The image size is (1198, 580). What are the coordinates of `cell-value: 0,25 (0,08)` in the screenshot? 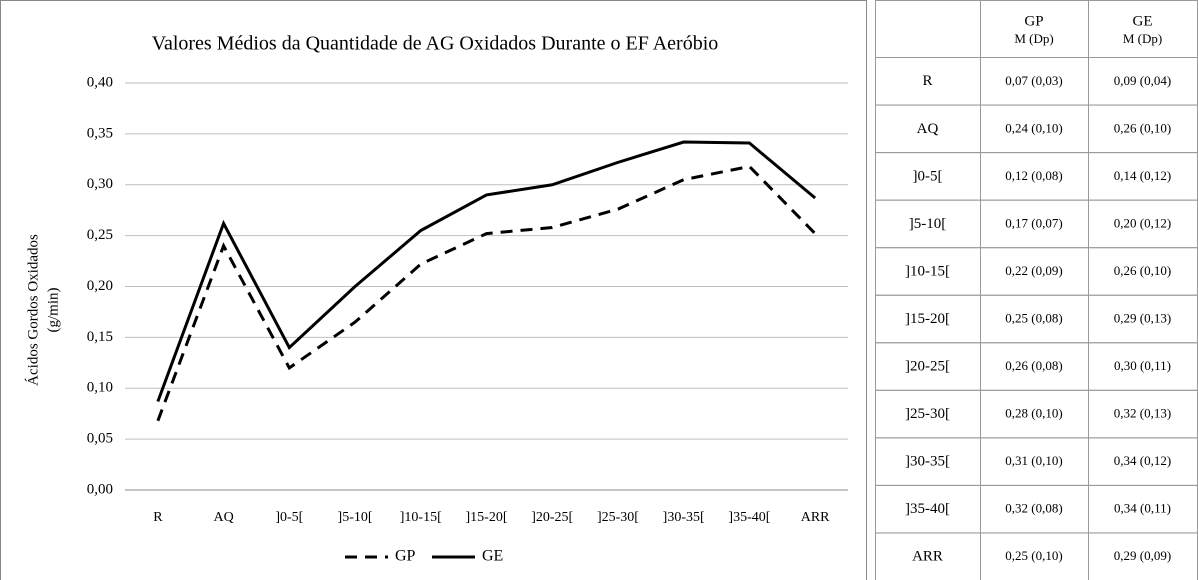 It's located at (1033, 317).